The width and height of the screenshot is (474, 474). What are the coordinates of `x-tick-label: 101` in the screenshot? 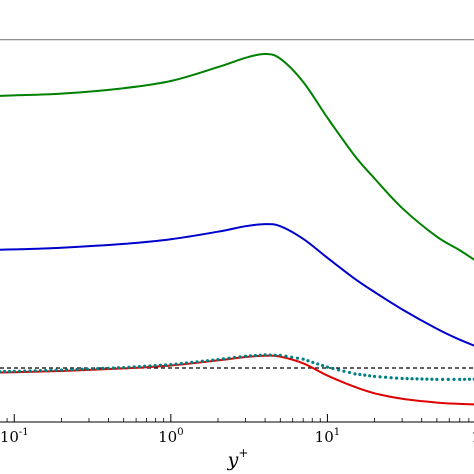 It's located at (327, 436).